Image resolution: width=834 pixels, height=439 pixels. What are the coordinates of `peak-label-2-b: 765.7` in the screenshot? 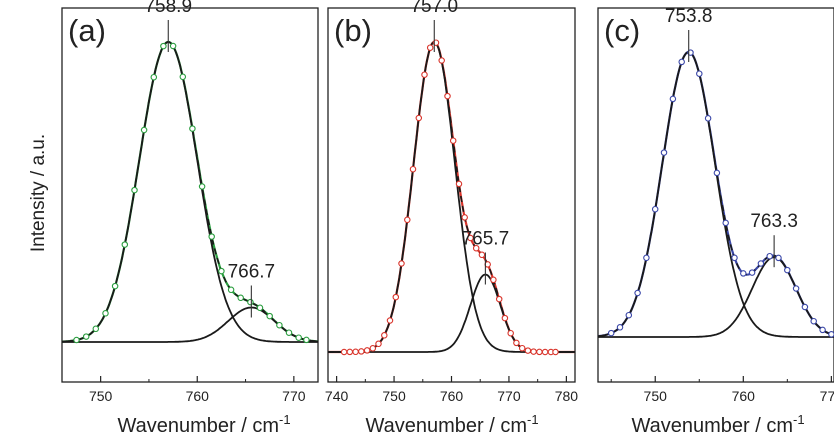 It's located at (486, 239).